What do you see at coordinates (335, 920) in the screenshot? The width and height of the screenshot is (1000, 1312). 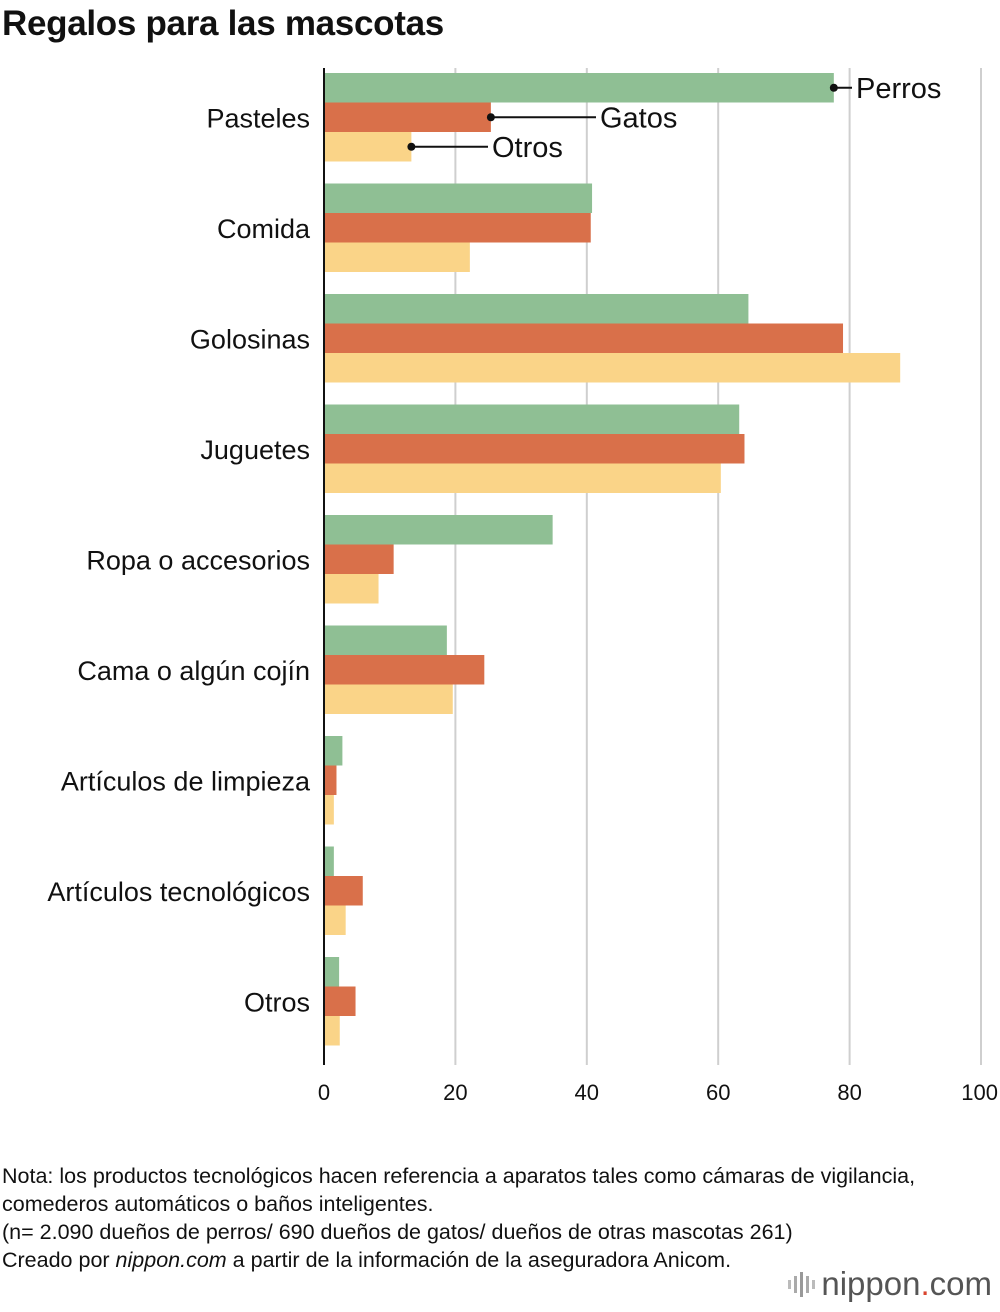 I see `bar-otros-articulos-tecnologicos` at bounding box center [335, 920].